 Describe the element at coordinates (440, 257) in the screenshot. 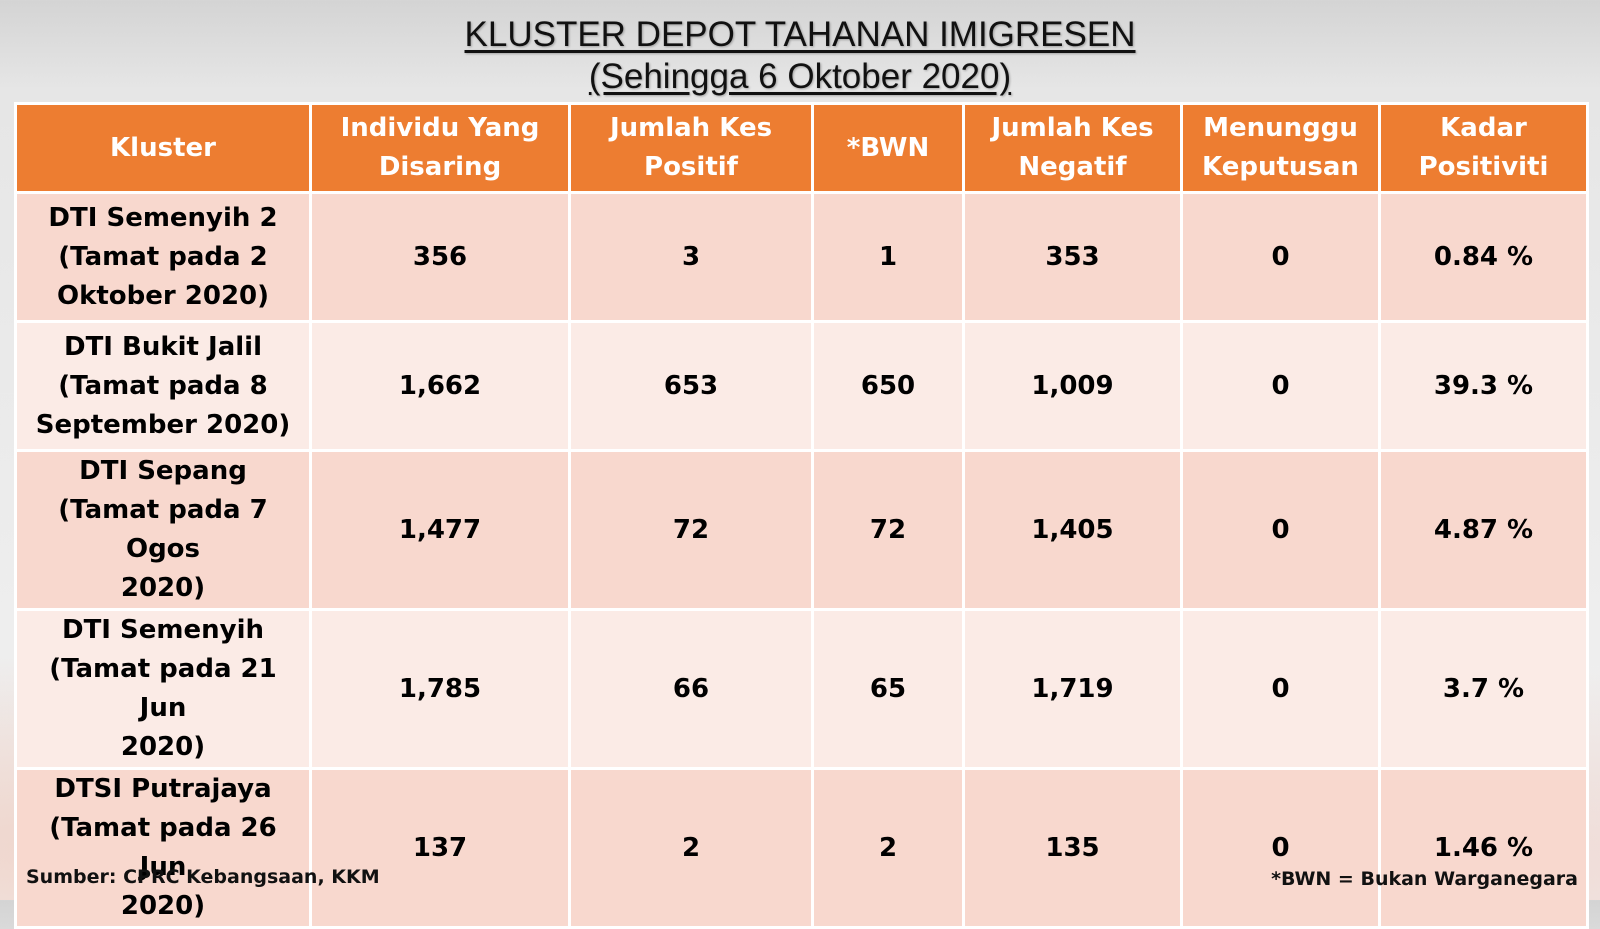

I see `cell-disaring: 356` at that location.